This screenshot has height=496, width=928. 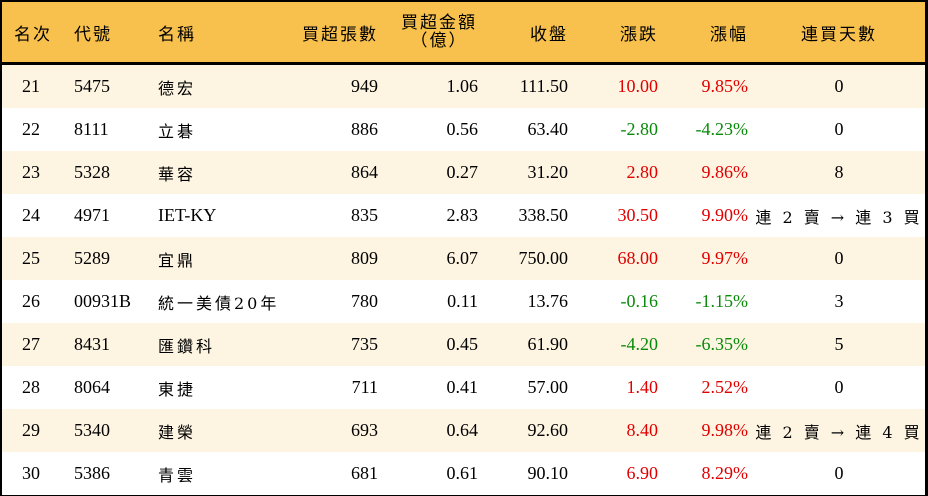 What do you see at coordinates (31, 86) in the screenshot?
I see `cell-rank: 21` at bounding box center [31, 86].